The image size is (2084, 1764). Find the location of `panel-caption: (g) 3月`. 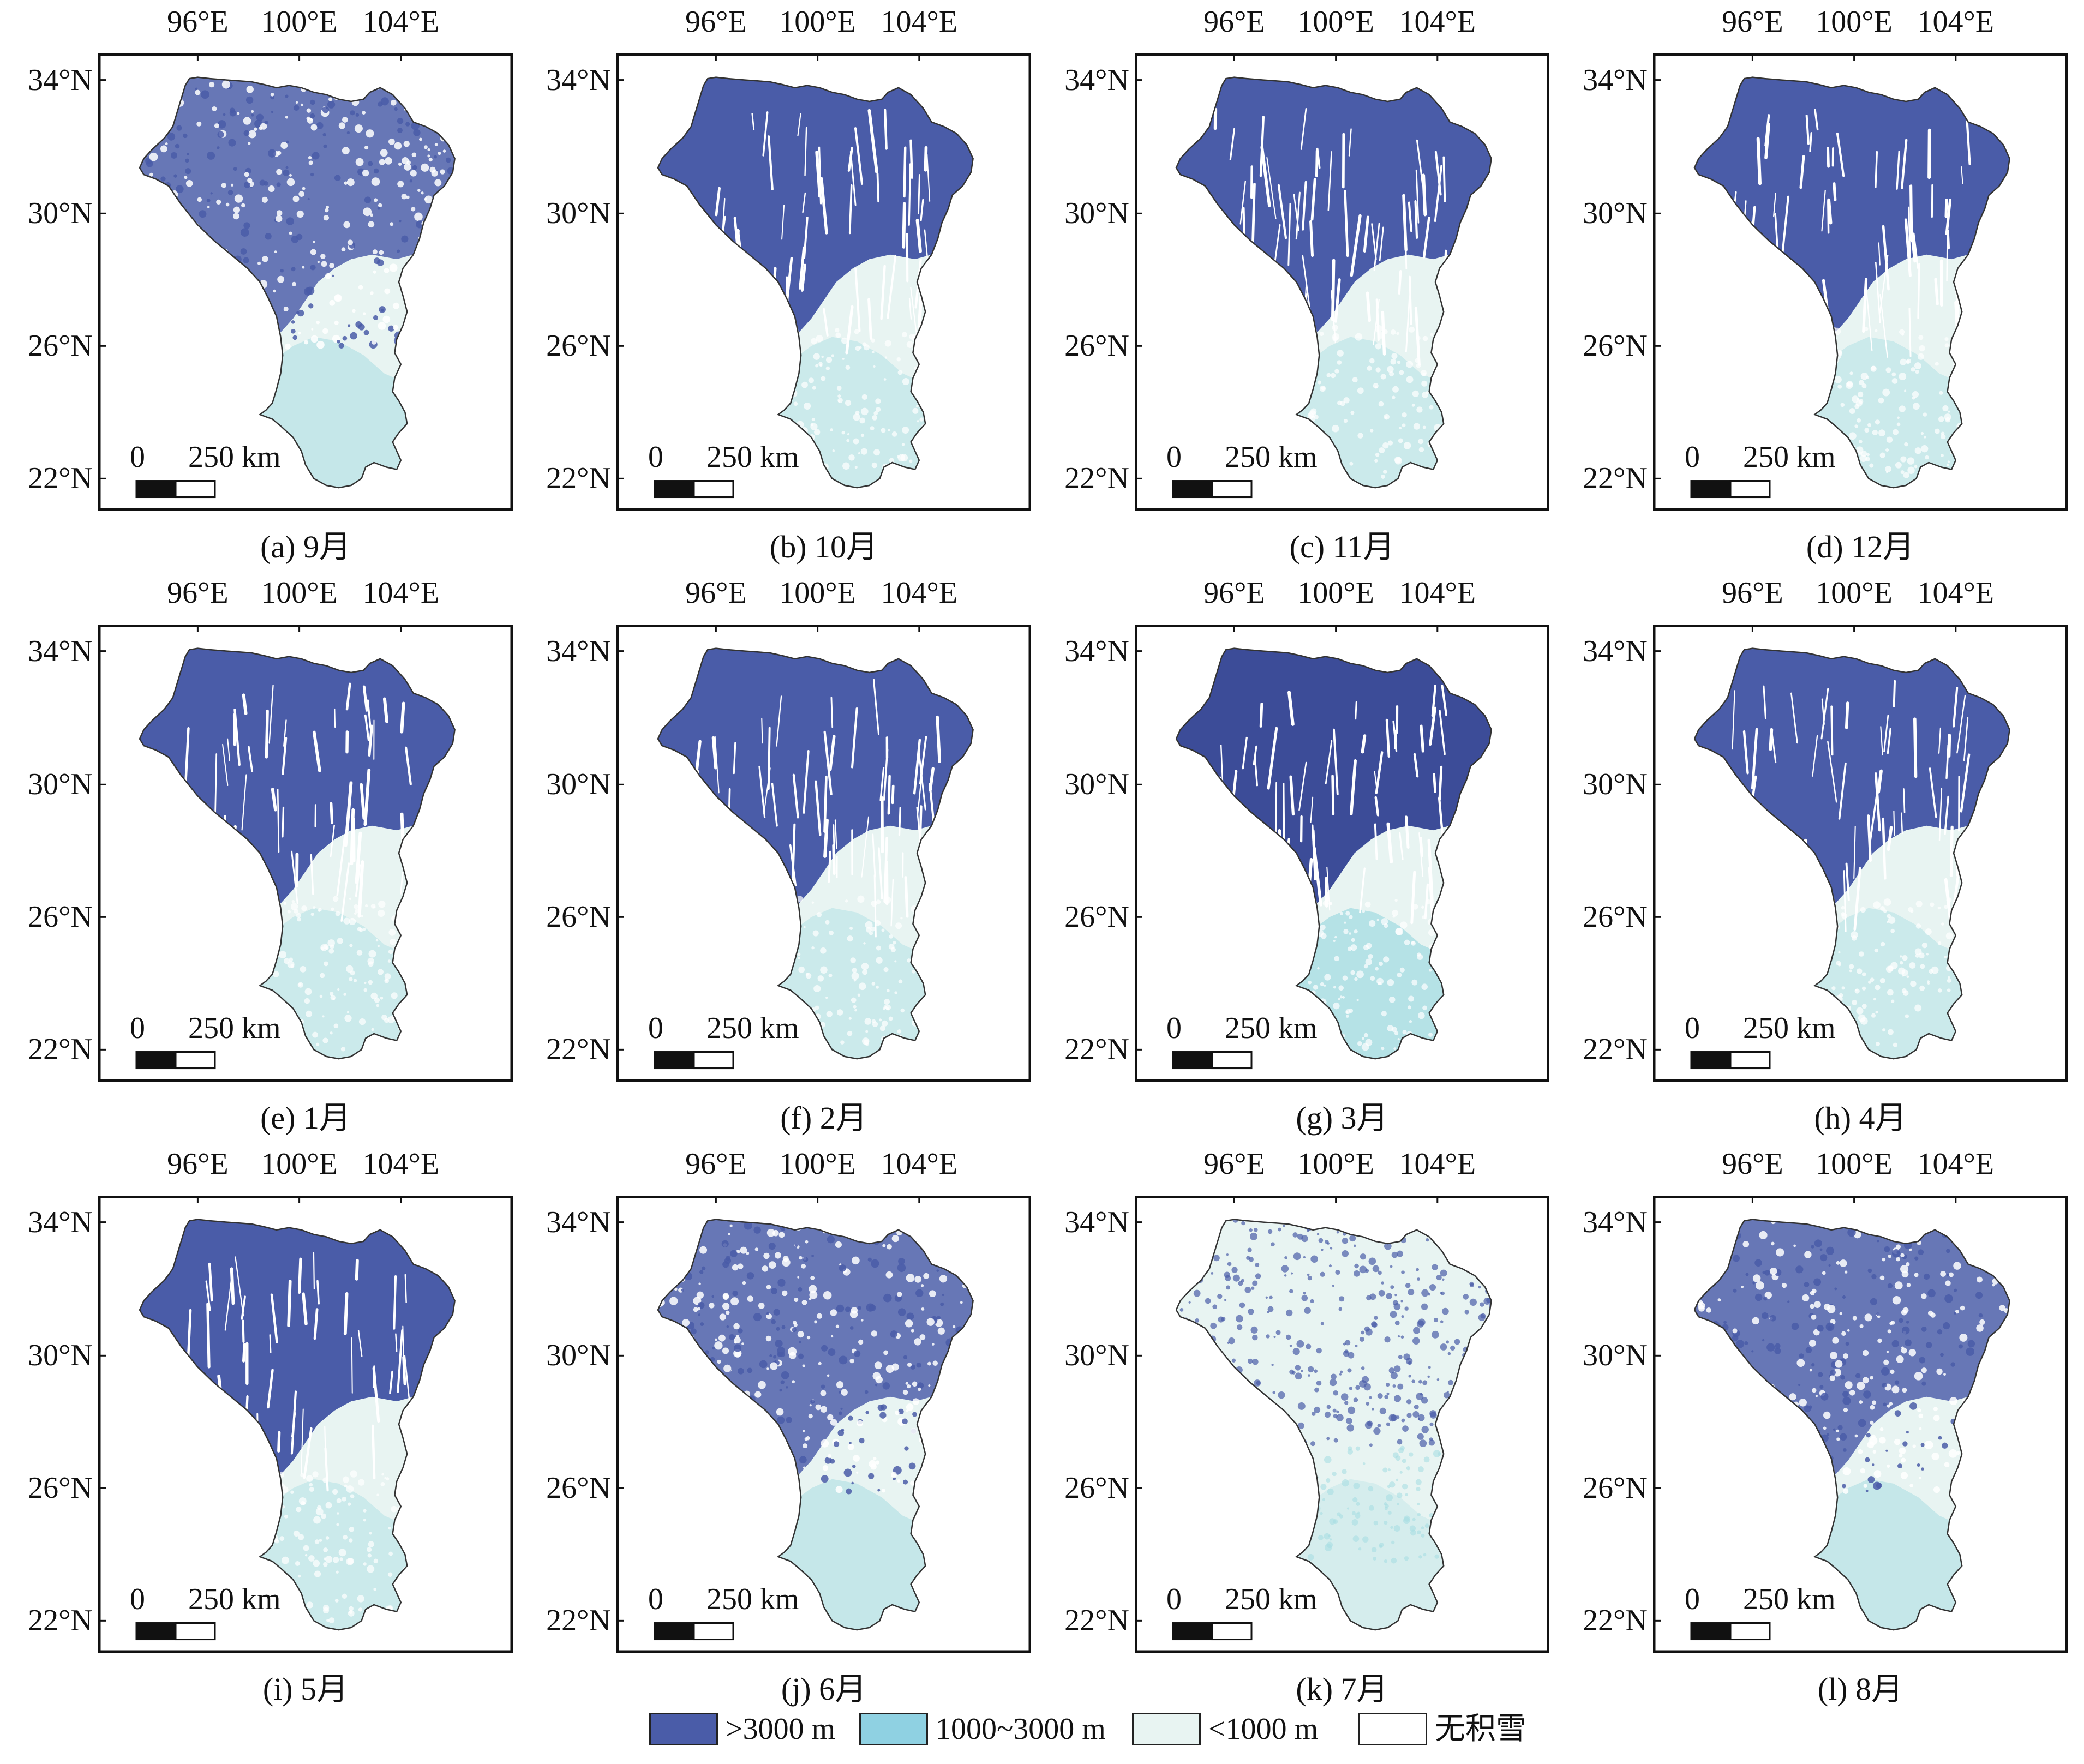

panel-caption: (g) 3月 is located at coordinates (1342, 1118).